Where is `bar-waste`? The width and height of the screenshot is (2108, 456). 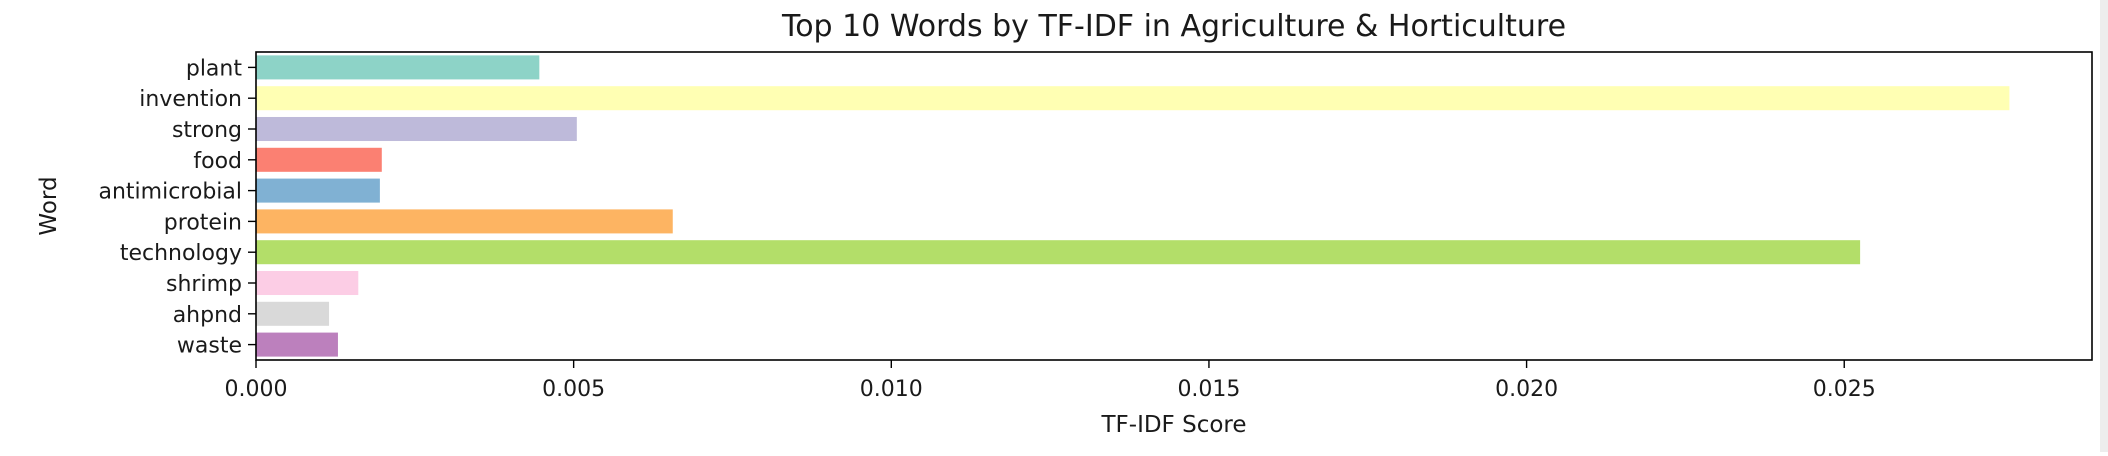
bar-waste is located at coordinates (297, 344).